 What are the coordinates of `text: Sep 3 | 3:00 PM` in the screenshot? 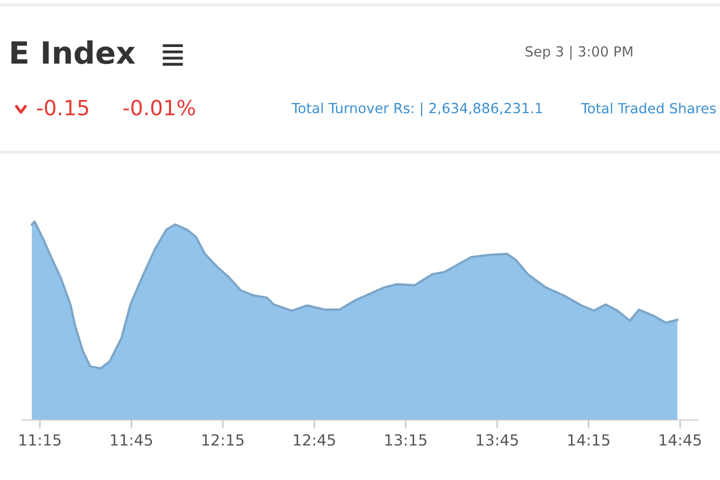 It's located at (579, 53).